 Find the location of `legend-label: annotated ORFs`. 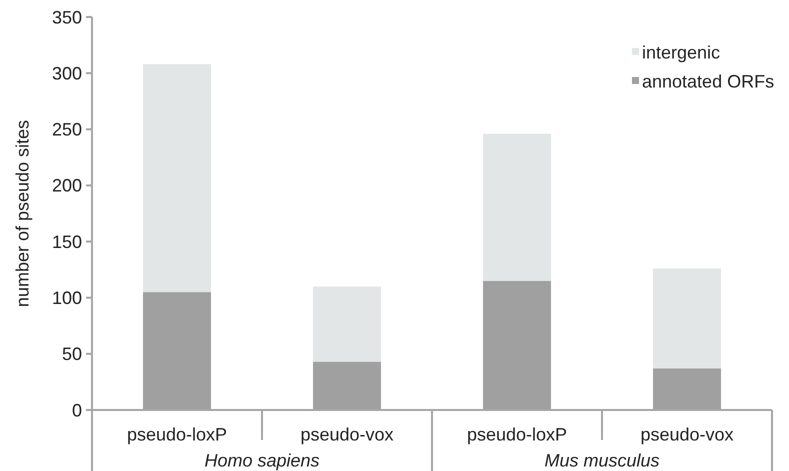

legend-label: annotated ORFs is located at coordinates (708, 81).